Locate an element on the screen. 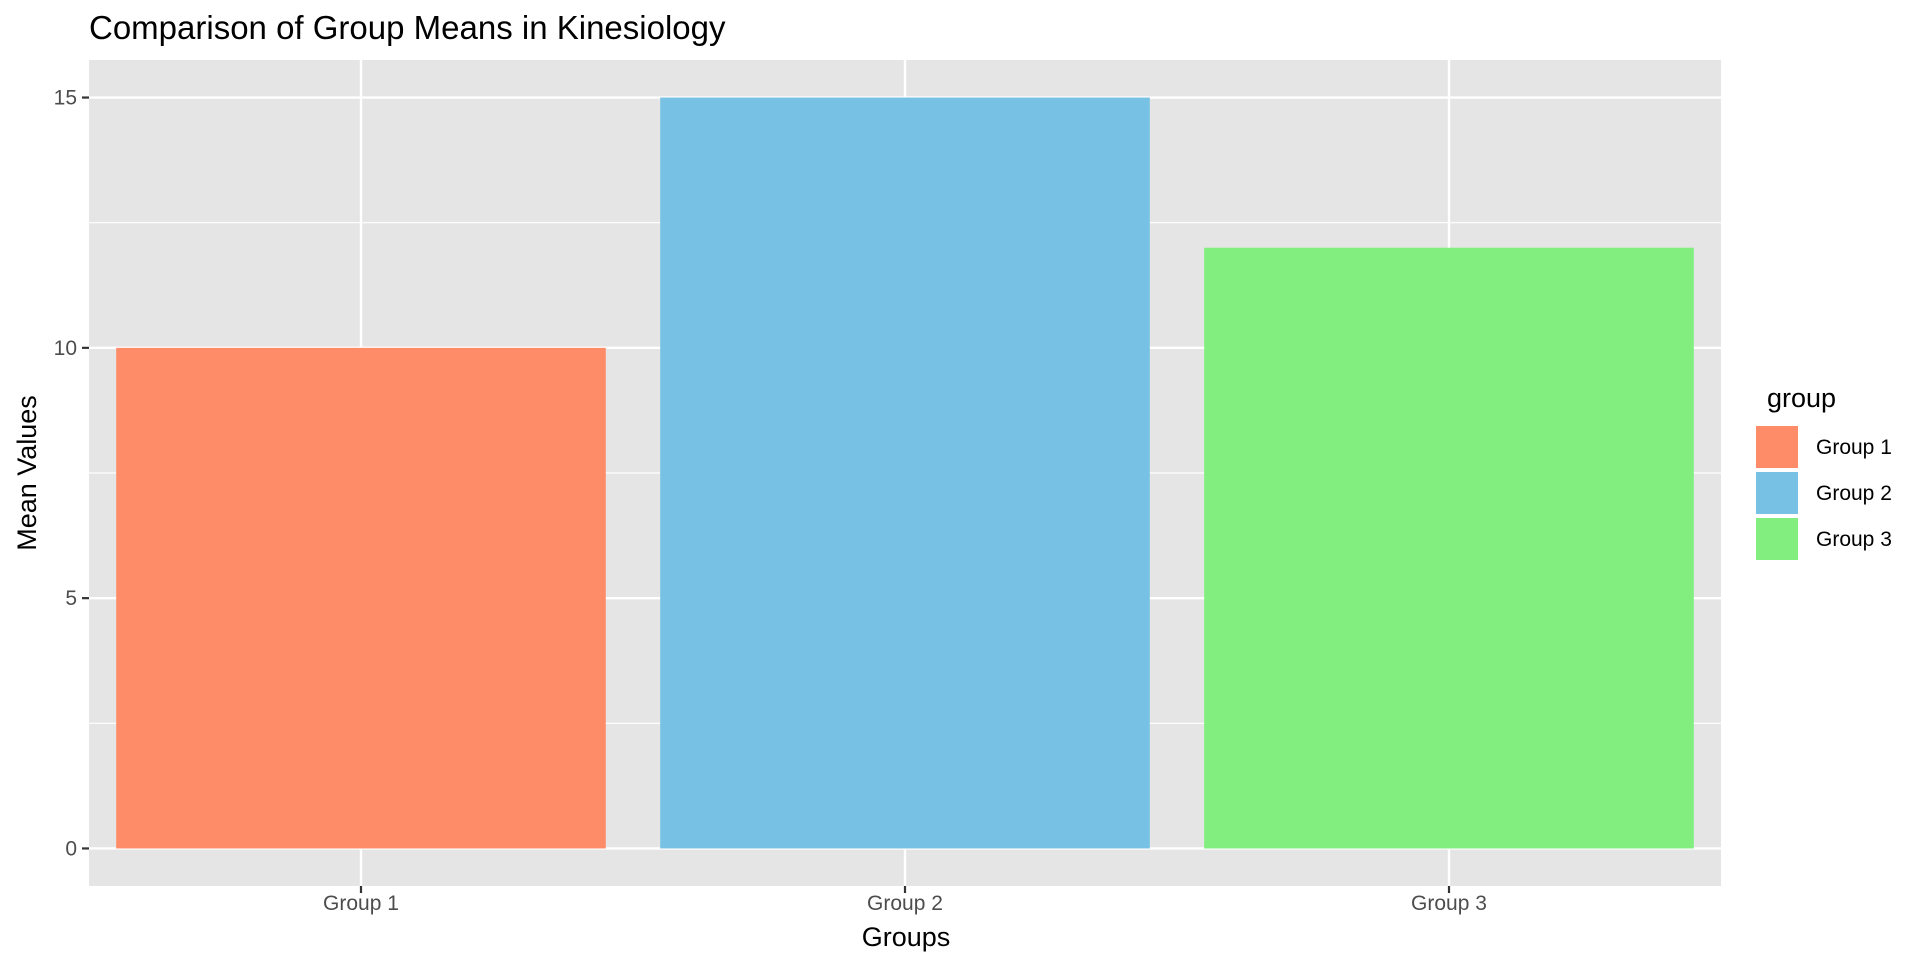 The width and height of the screenshot is (1920, 960). x-axis-title: Groups is located at coordinates (906, 937).